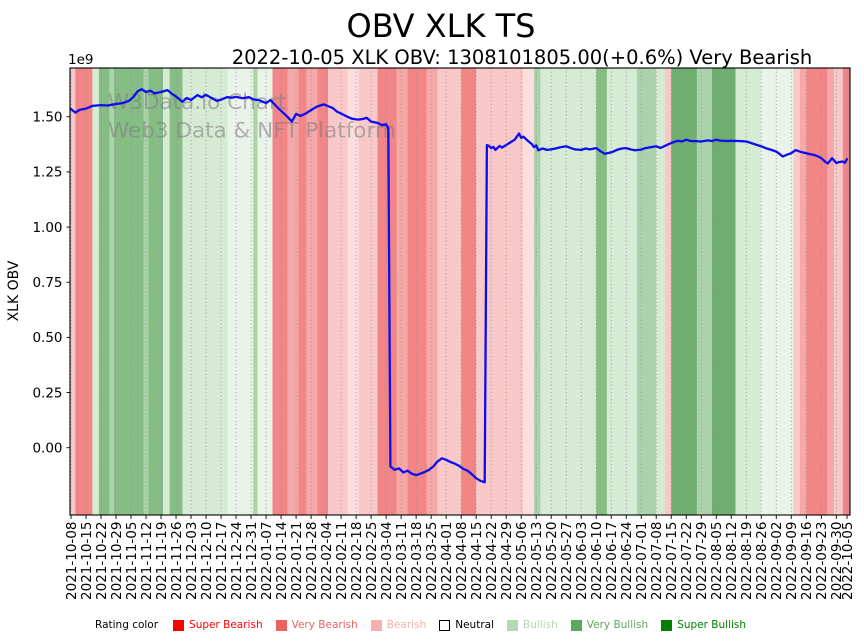 The width and height of the screenshot is (864, 641). What do you see at coordinates (47, 118) in the screenshot?
I see `y-tick-label: 1.50` at bounding box center [47, 118].